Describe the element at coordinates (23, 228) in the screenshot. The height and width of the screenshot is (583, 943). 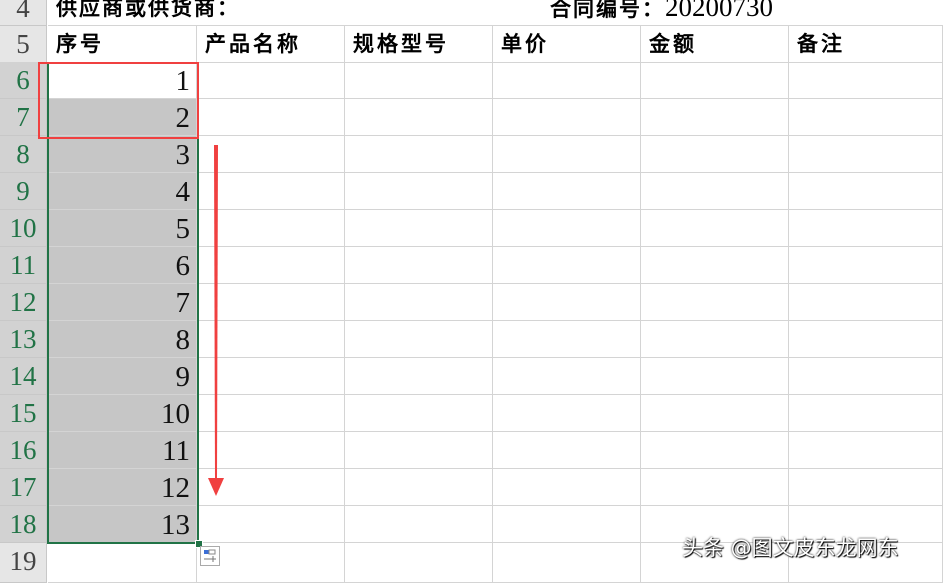
I see `row-header-10: 10` at that location.